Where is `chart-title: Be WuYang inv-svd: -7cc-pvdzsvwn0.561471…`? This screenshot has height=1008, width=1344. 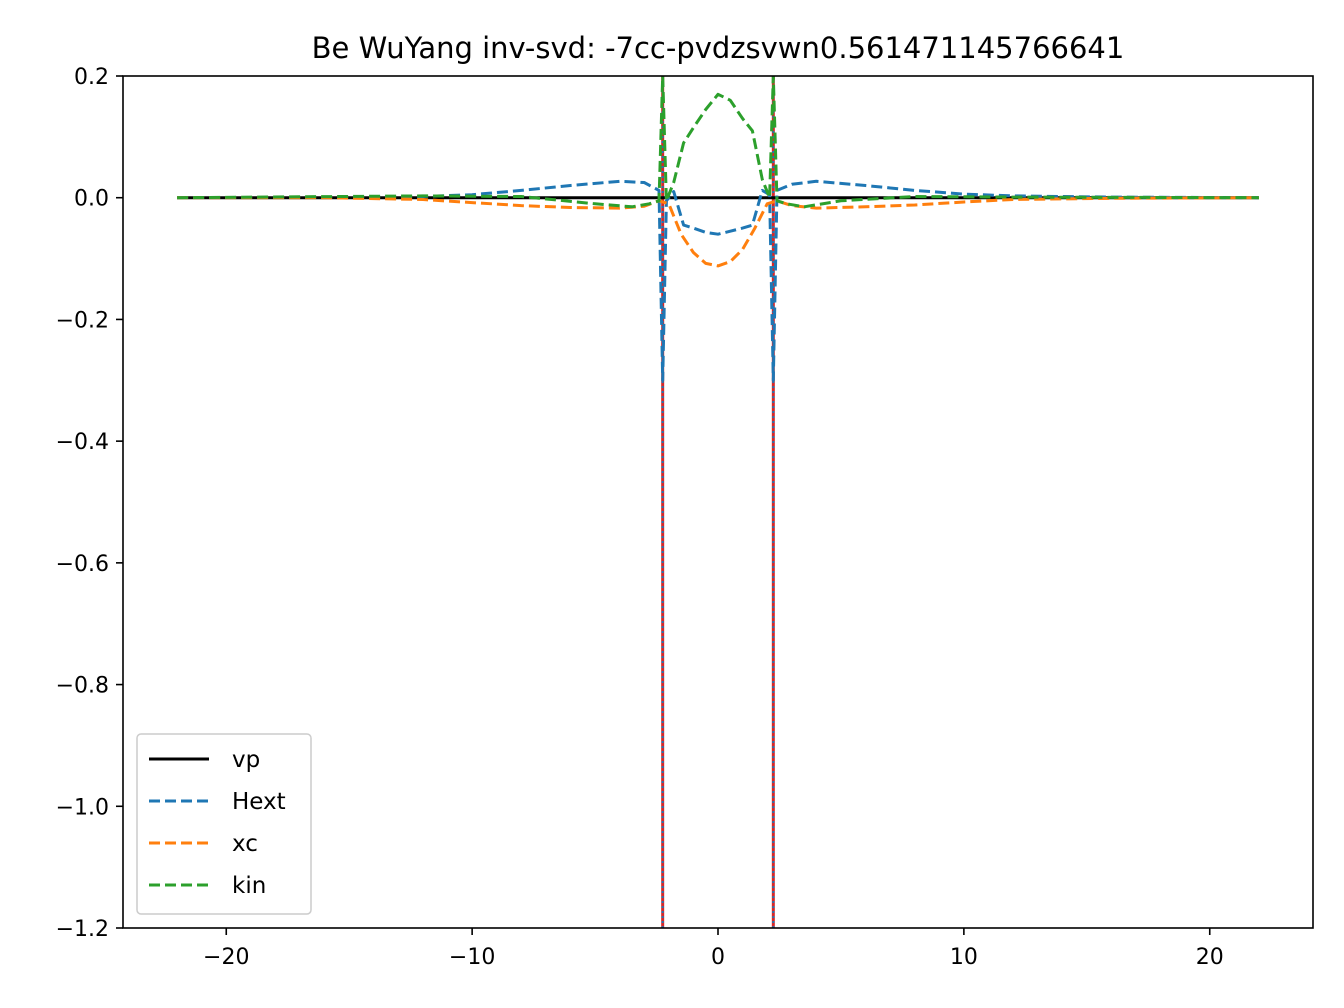 chart-title: Be WuYang inv-svd: -7cc-pvdzsvwn0.561471… is located at coordinates (718, 48).